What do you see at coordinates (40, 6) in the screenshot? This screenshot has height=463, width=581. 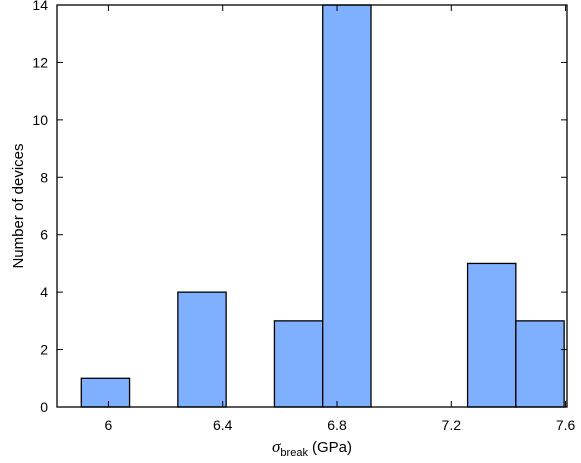 I see `y-tick-label: 14` at bounding box center [40, 6].